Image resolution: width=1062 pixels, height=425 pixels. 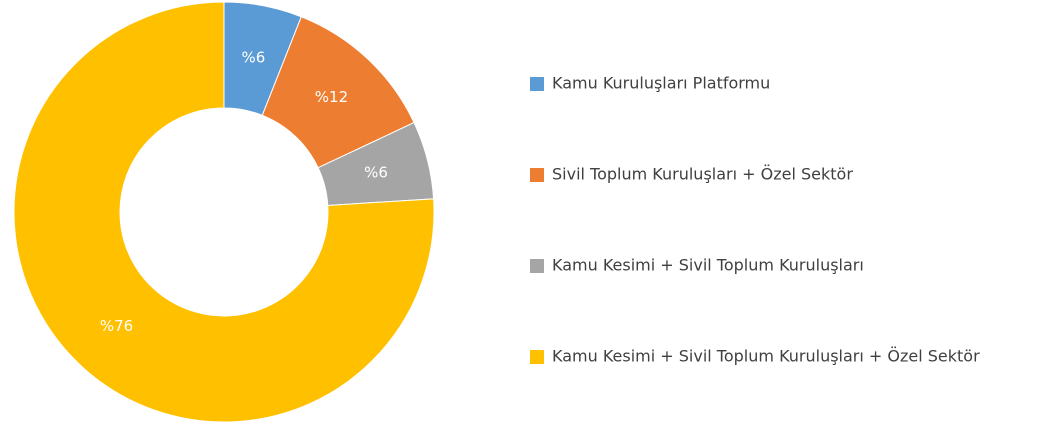 I want to click on value-label: %76, so click(x=116, y=326).